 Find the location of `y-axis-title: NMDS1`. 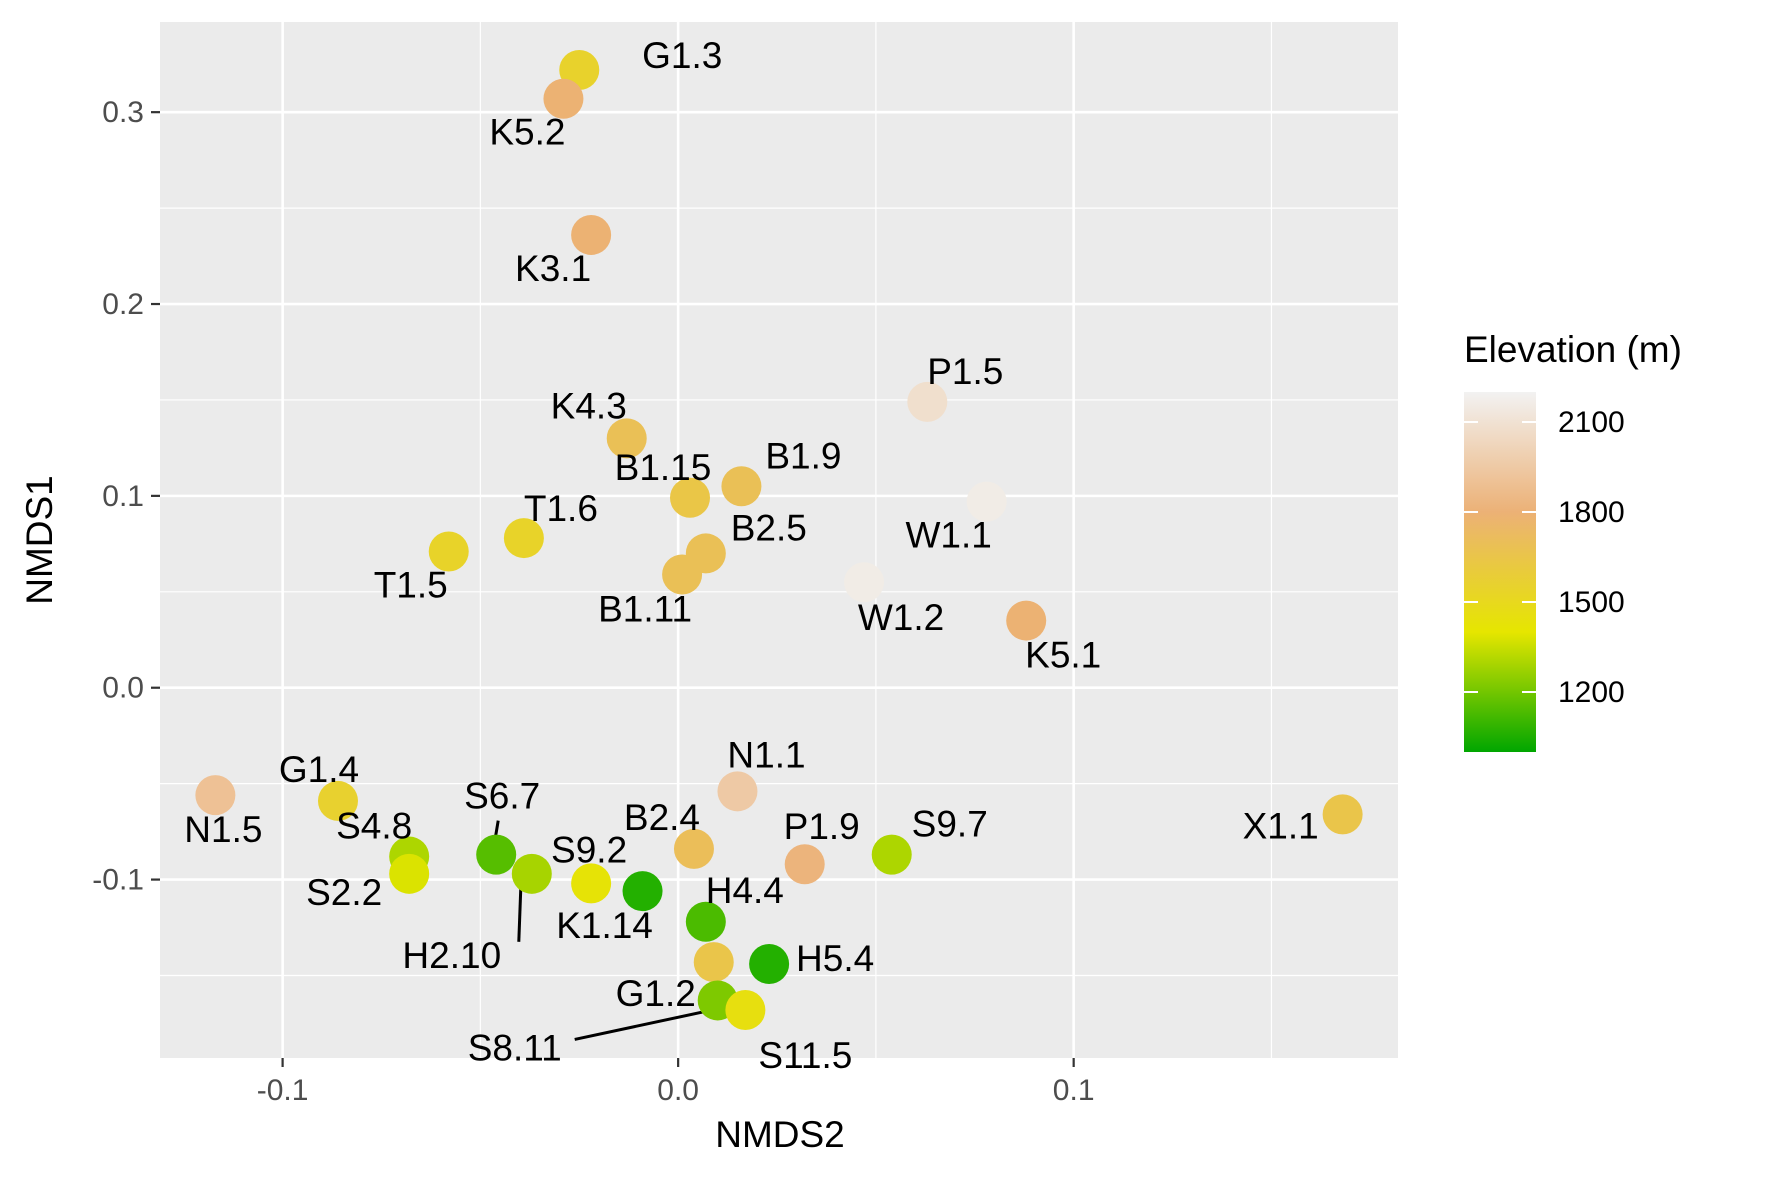

y-axis-title: NMDS1 is located at coordinates (39, 540).